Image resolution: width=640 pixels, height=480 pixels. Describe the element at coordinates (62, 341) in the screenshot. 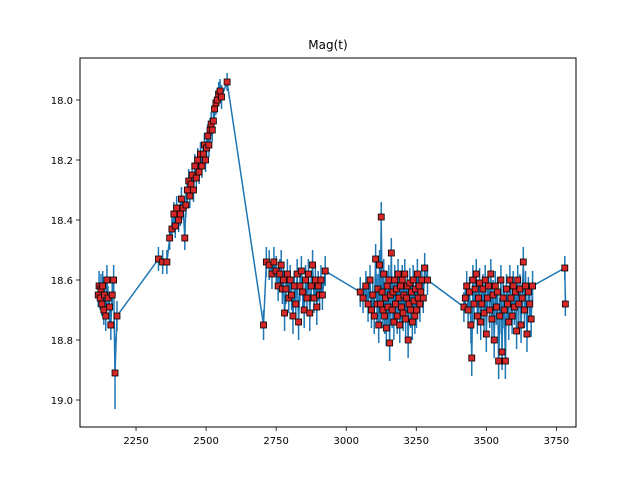

I see `y-tick-label: 18.8` at that location.